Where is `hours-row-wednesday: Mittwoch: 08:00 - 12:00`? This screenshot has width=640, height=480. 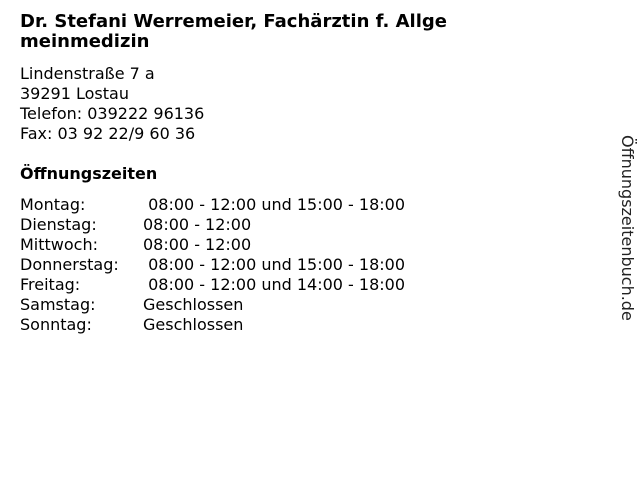
hours-row-wednesday: Mittwoch: 08:00 - 12:00 is located at coordinates (212, 245).